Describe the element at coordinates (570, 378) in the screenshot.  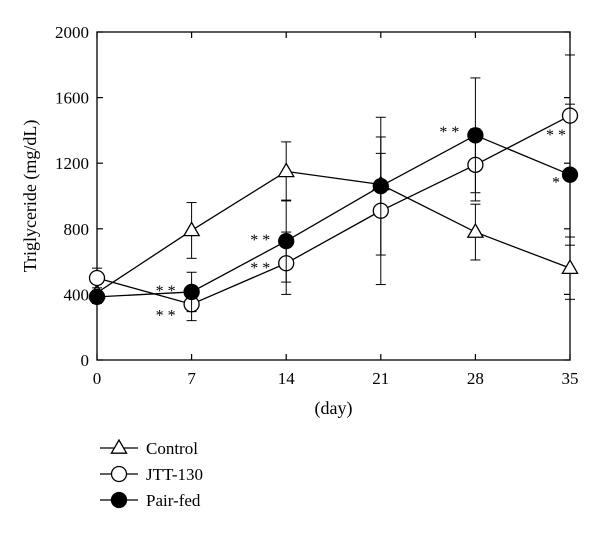
I see `x-tick-label: 35` at that location.